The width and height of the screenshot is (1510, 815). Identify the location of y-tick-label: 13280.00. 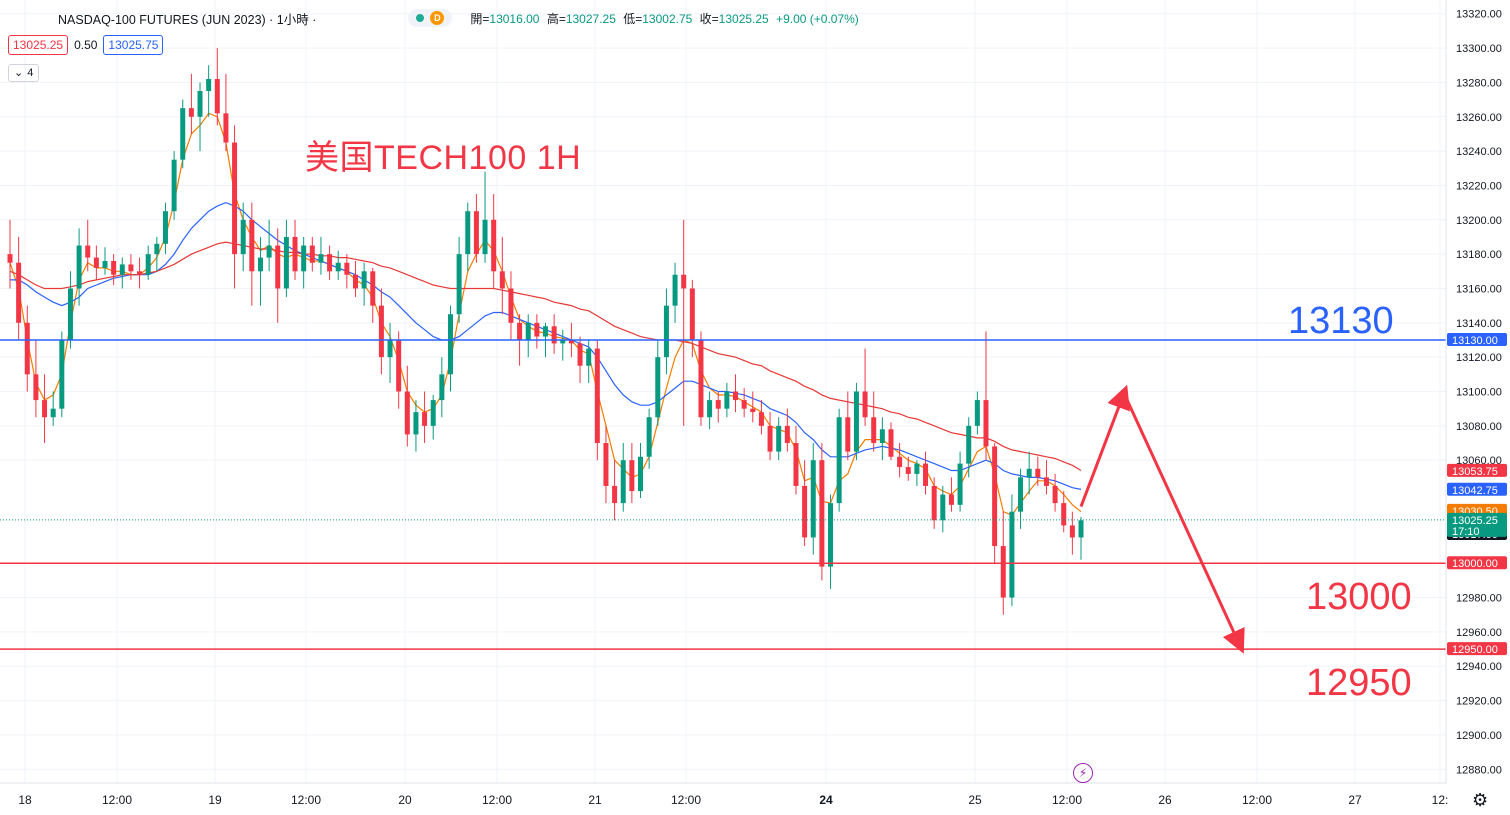
(1479, 83).